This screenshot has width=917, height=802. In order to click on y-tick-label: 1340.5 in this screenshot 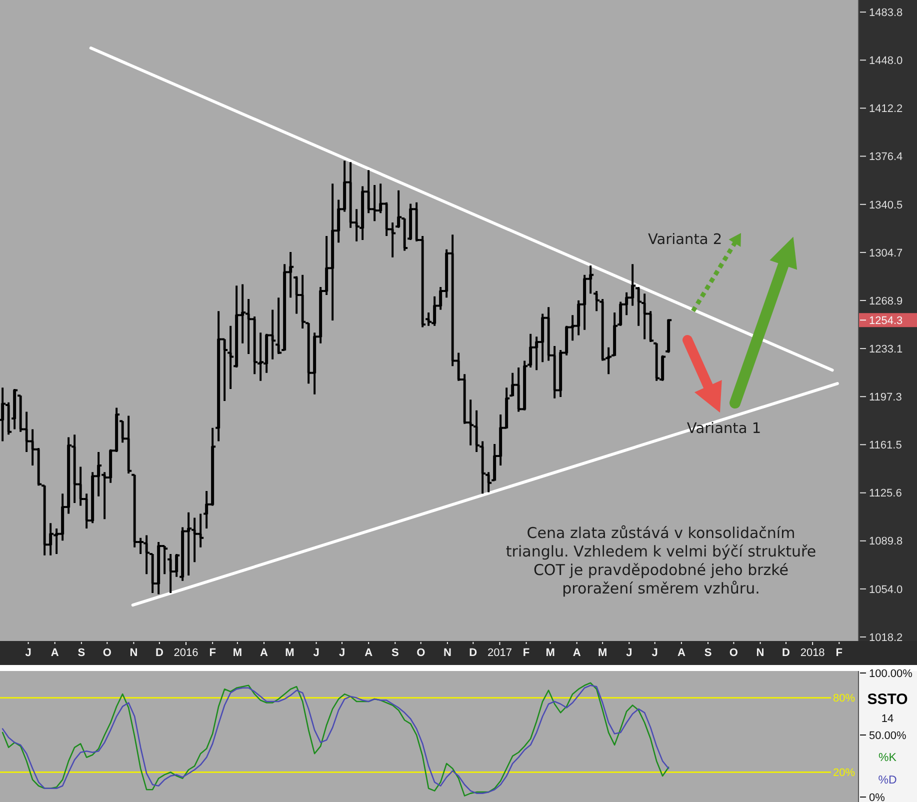, I will do `click(886, 205)`.